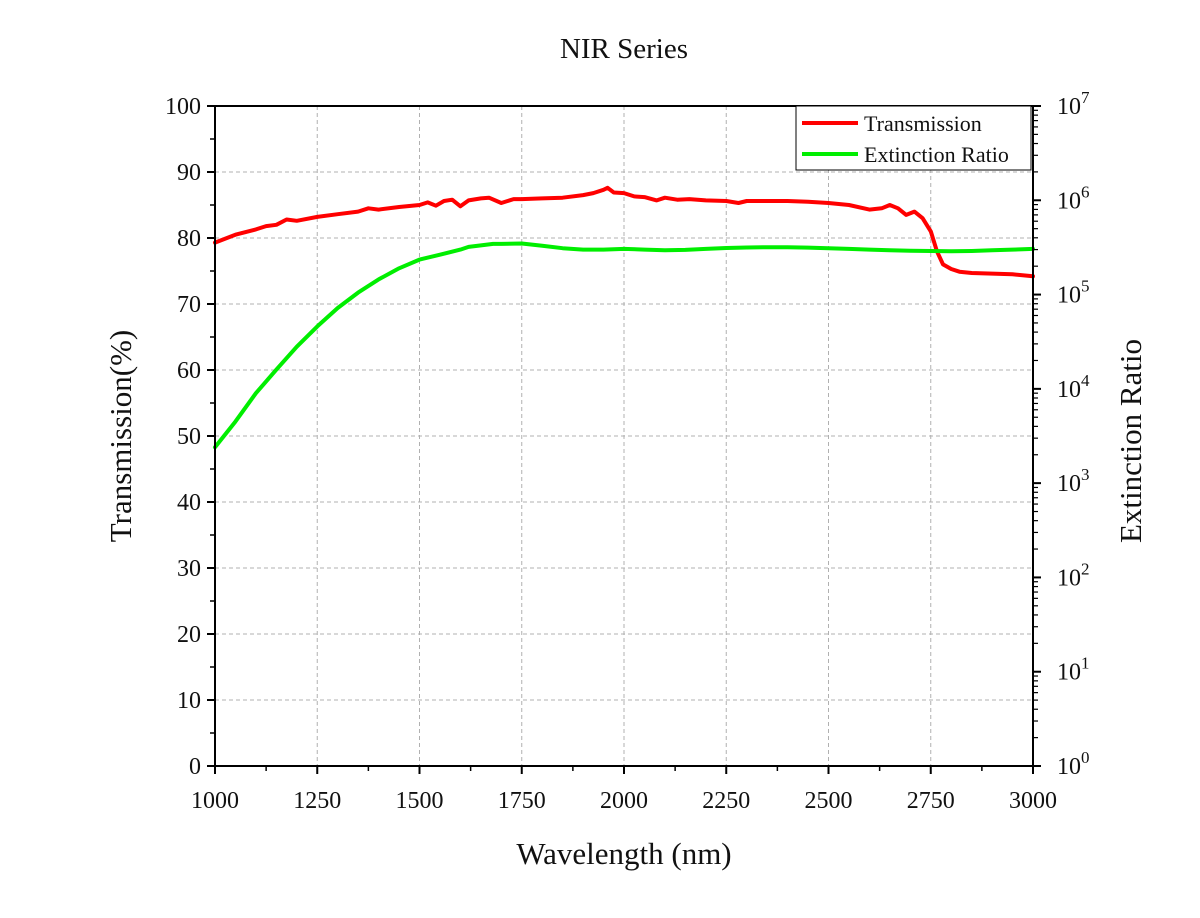 Image resolution: width=1200 pixels, height=918 pixels. What do you see at coordinates (1073, 198) in the screenshot?
I see `y-right-tick-label: 10⁶` at bounding box center [1073, 198].